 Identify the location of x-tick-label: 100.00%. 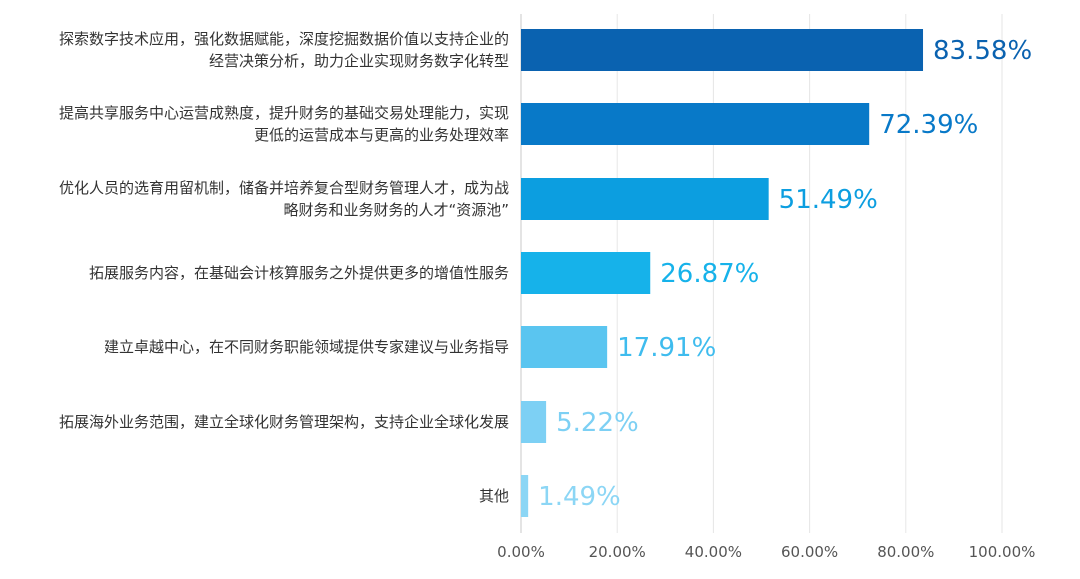
(1002, 552).